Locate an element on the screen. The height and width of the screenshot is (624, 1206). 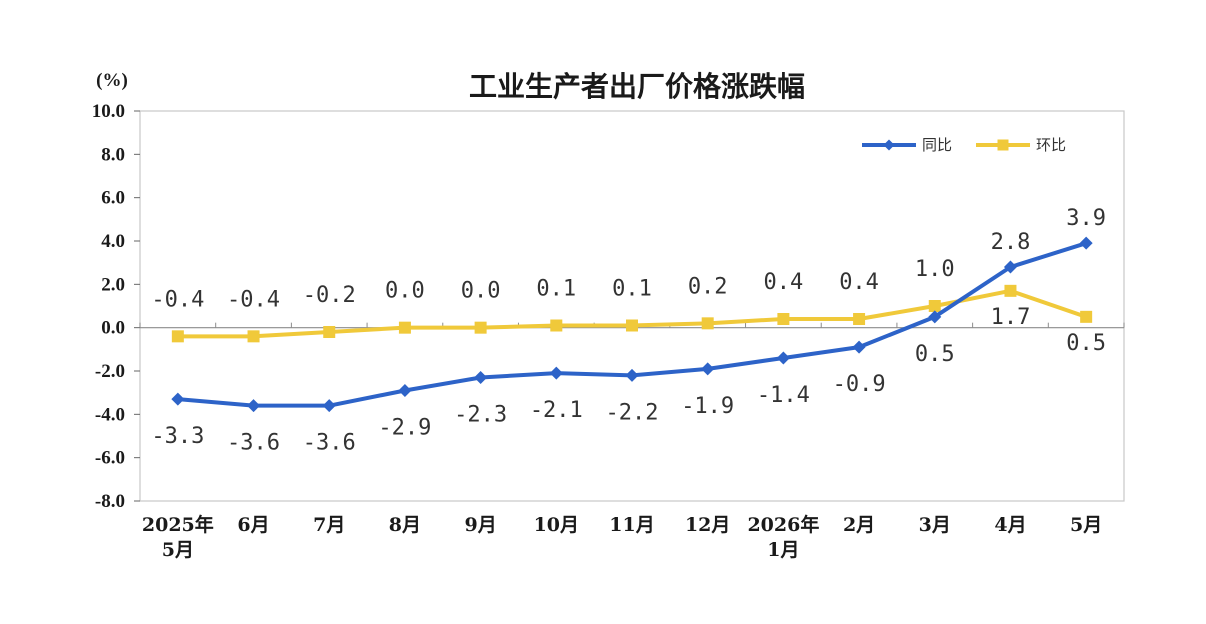
x-tick-label: 9月 is located at coordinates (480, 525).